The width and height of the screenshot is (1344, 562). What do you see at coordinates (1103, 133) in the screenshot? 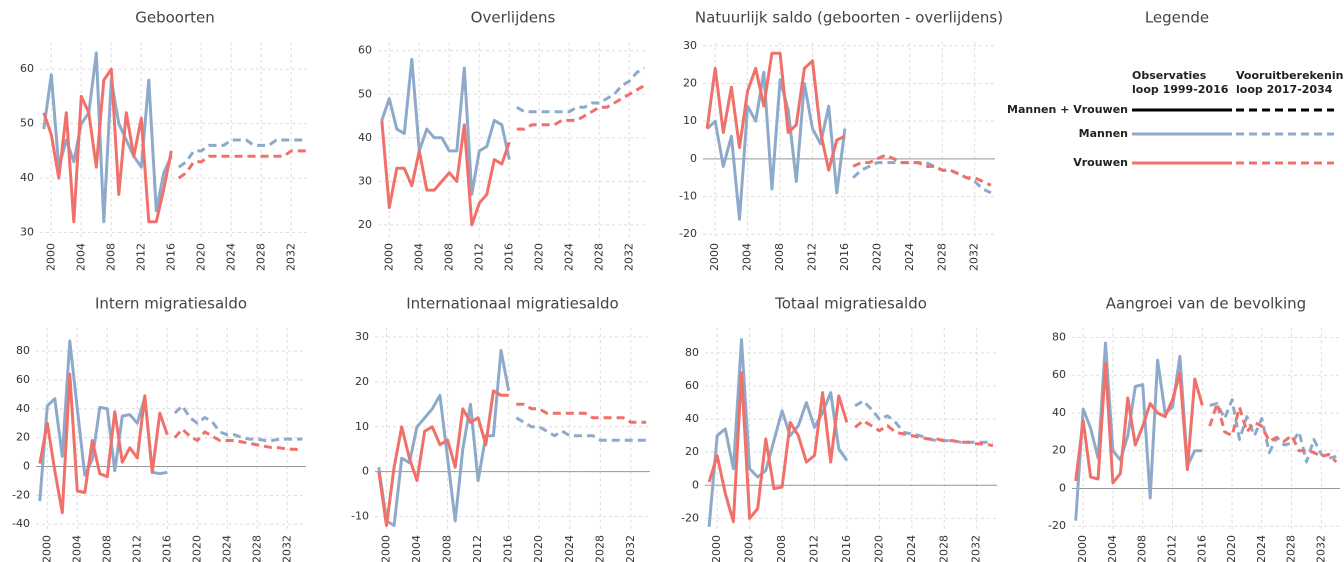
I see `legend-label: Mannen` at bounding box center [1103, 133].